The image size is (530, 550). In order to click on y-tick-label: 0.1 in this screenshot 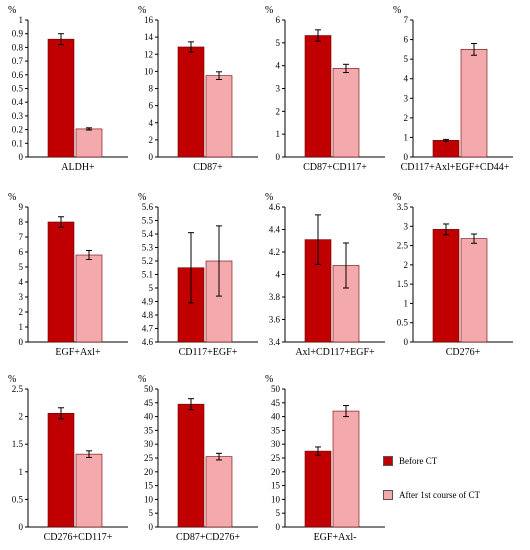, I will do `click(17, 143)`.